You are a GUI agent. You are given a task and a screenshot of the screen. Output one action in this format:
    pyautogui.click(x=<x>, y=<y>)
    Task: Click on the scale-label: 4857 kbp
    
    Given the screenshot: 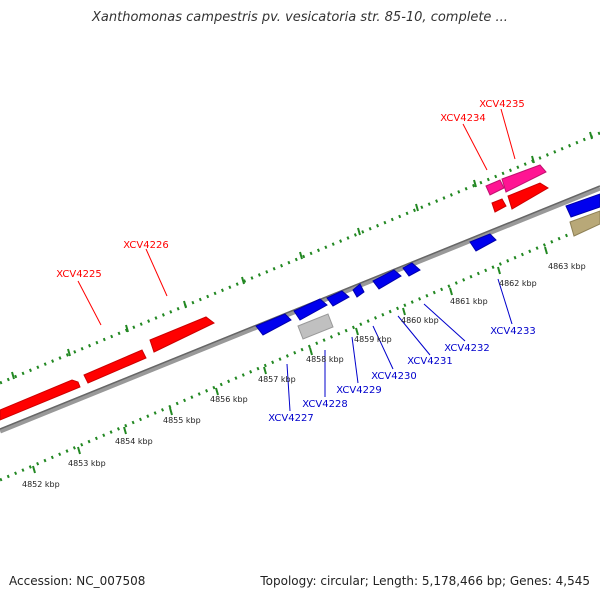 What is the action you would take?
    pyautogui.click(x=277, y=379)
    